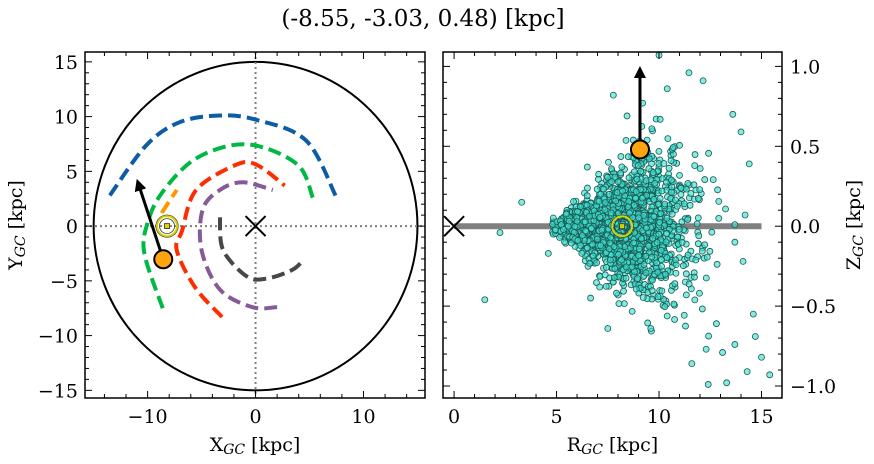 Image resolution: width=874 pixels, height=464 pixels. I want to click on y-axis-label-part: Y, so click(16, 264).